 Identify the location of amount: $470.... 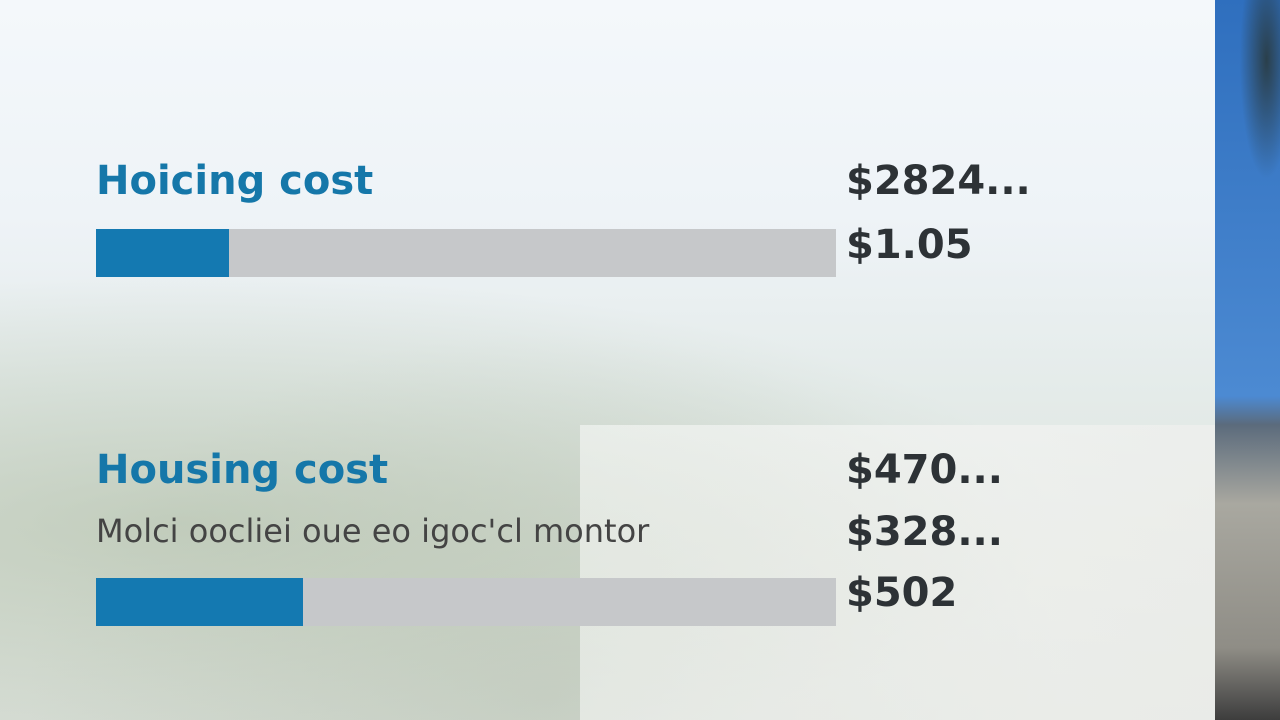
(924, 470).